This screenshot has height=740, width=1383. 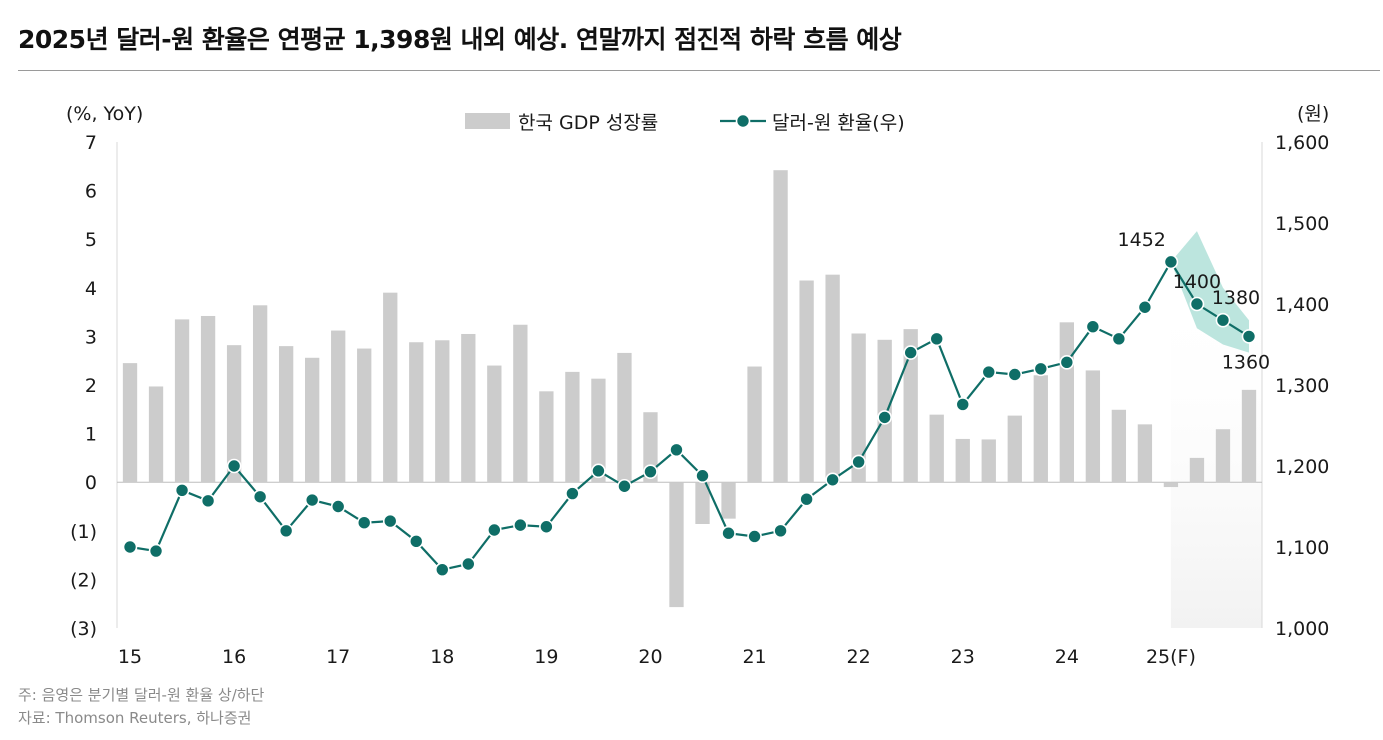 I want to click on right-tick-label: 1,100, so click(x=1302, y=548).